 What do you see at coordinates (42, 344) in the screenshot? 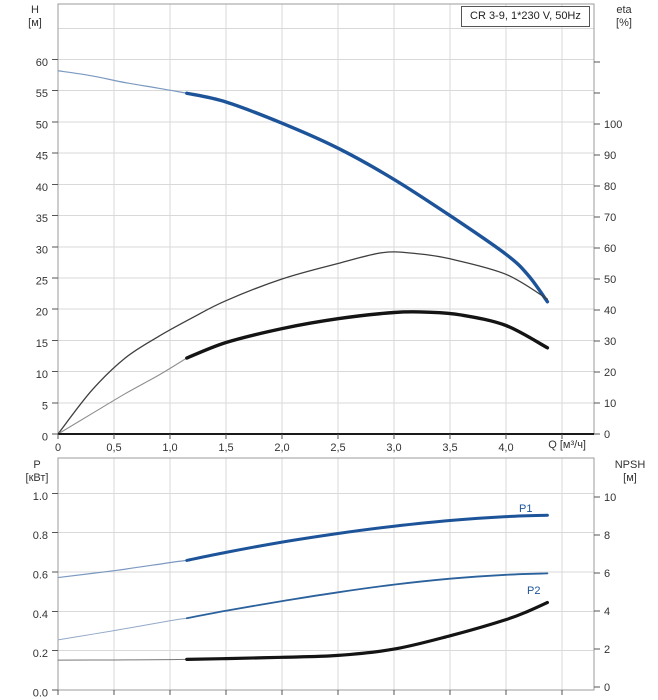
I see `tick-label: 15` at bounding box center [42, 344].